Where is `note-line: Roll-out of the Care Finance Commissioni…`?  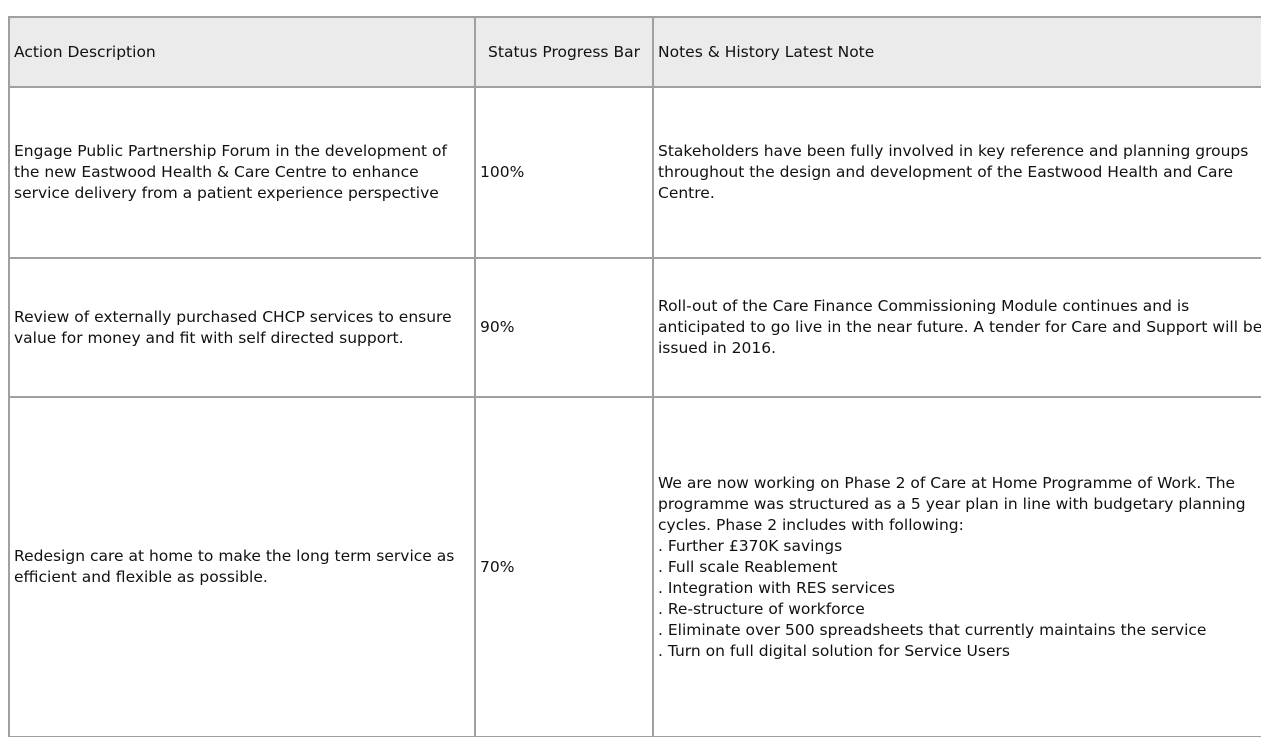 note-line: Roll-out of the Care Finance Commissioni… is located at coordinates (959, 327).